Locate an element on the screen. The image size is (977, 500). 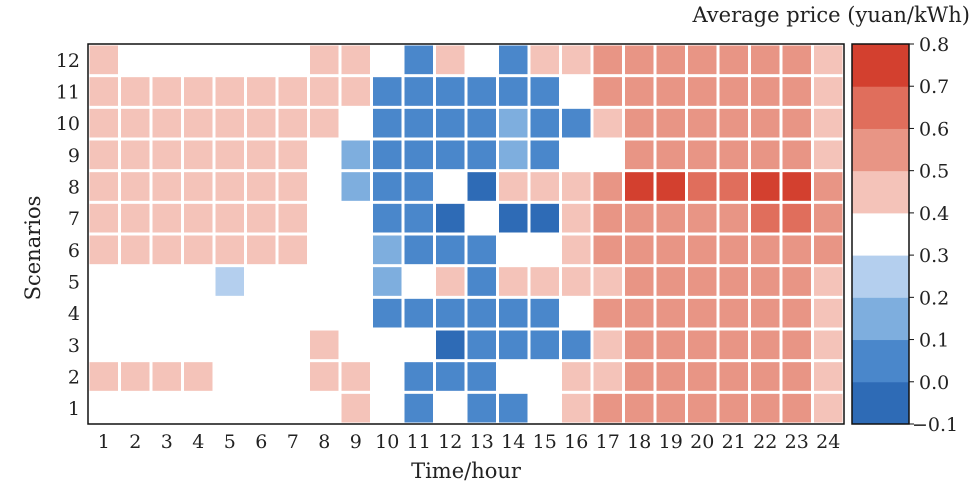
colorbar-tick-label: 0.5 is located at coordinates (934, 172).